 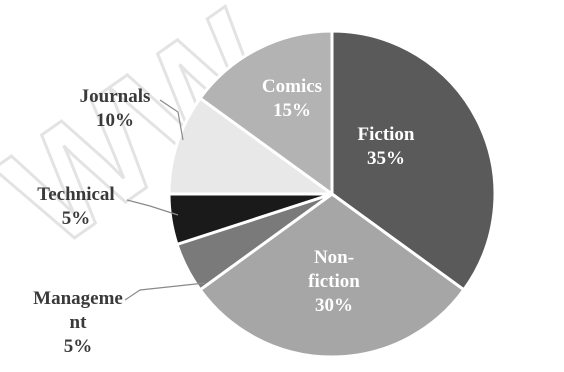 What do you see at coordinates (334, 305) in the screenshot?
I see `pie-label-line: 30%` at bounding box center [334, 305].